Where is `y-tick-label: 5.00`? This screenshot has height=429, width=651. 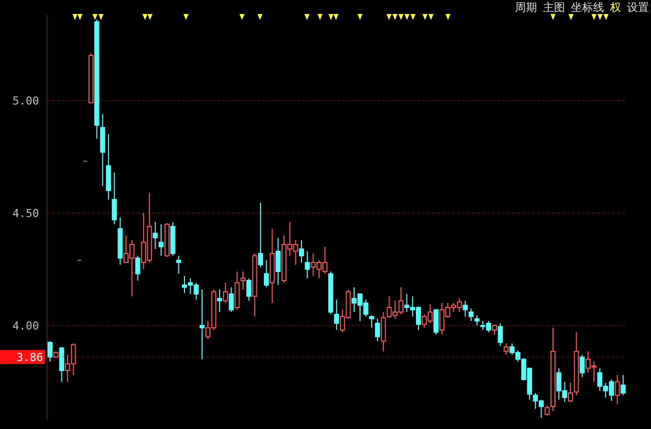
y-tick-label: 5.00 is located at coordinates (25, 101).